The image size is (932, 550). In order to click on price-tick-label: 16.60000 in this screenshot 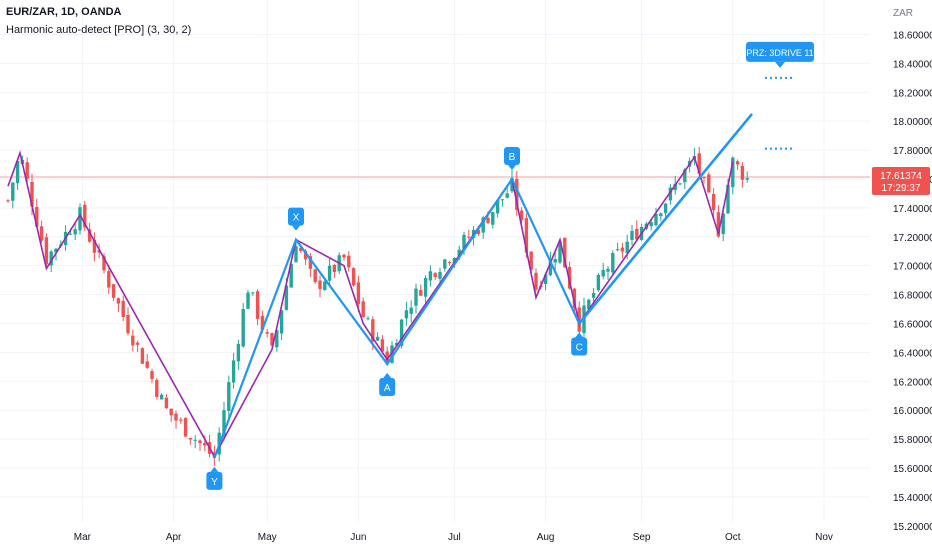, I will do `click(912, 324)`.